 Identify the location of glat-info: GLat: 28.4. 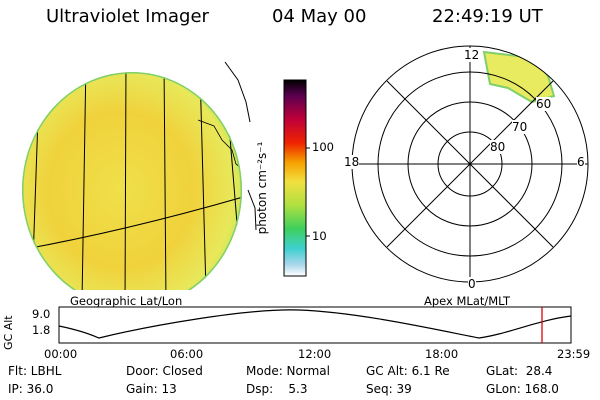
(519, 371).